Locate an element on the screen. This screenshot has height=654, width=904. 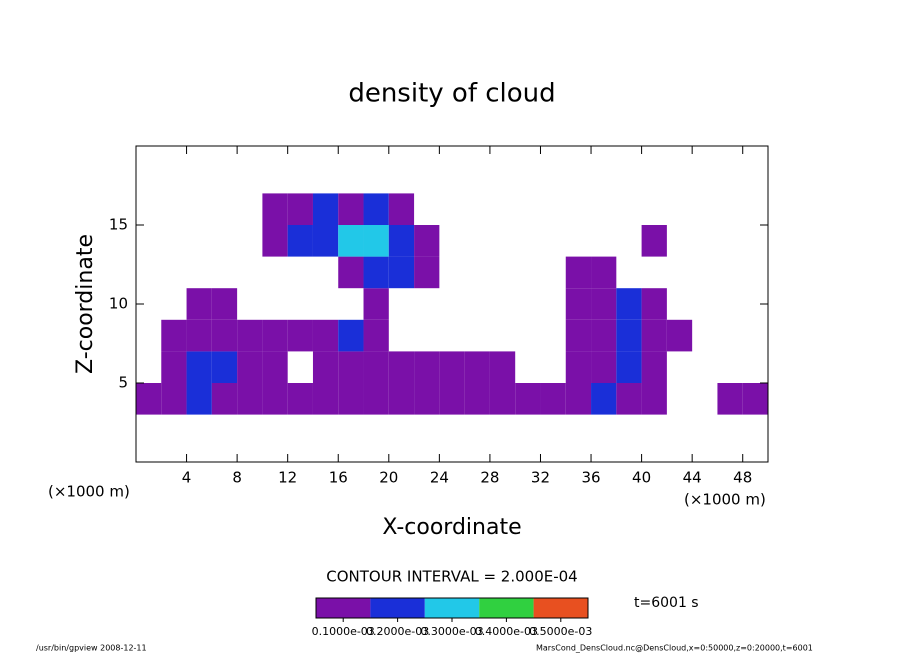
x-tick-label: 44 is located at coordinates (692, 478).